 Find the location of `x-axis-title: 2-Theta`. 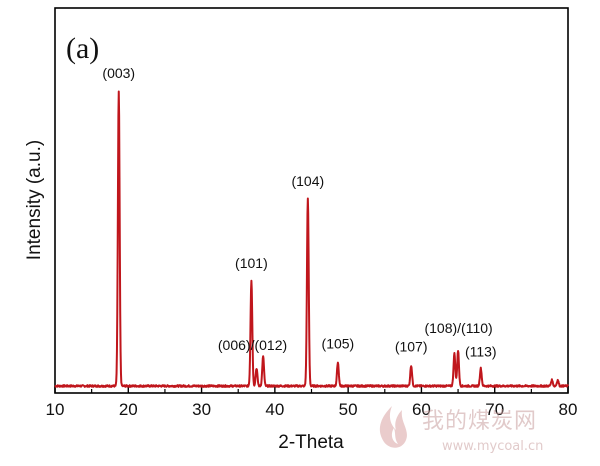

x-axis-title: 2-Theta is located at coordinates (311, 442).